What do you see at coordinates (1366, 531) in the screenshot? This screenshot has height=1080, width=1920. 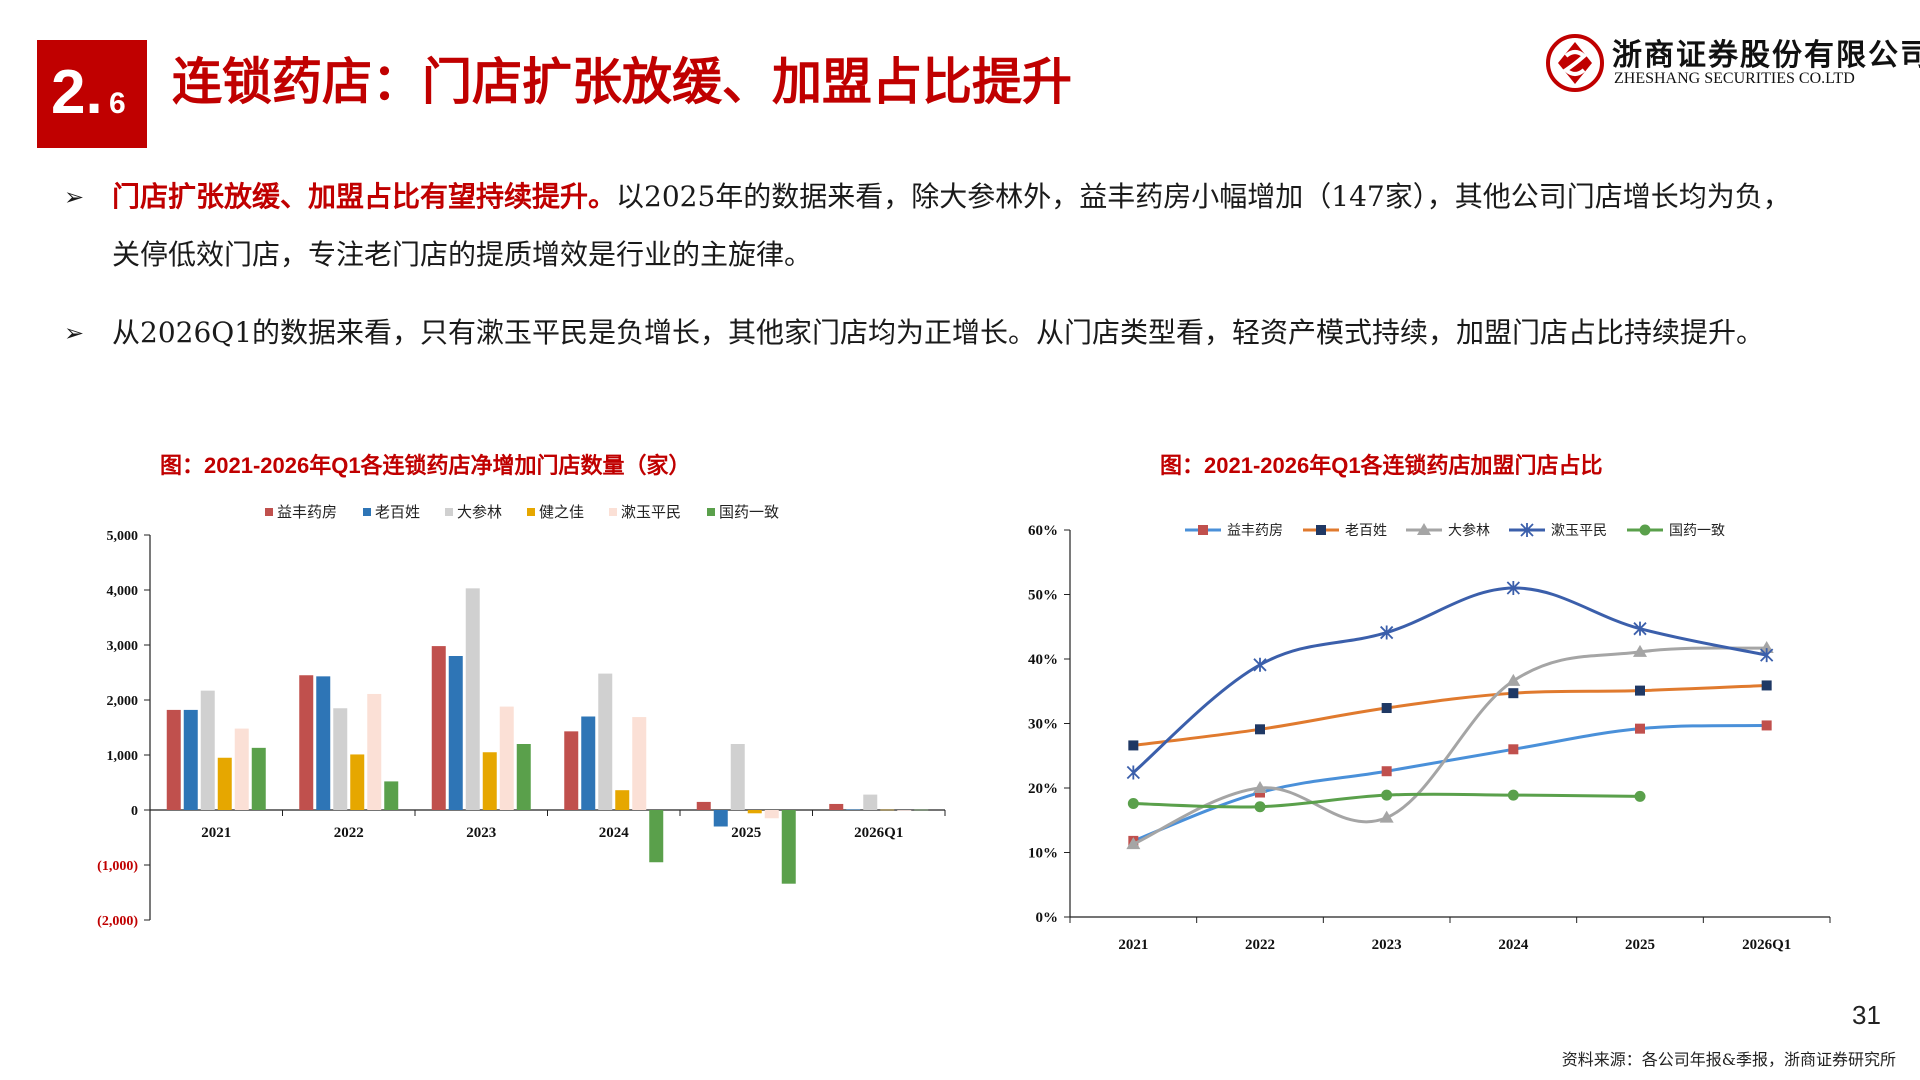 I see `line-legend-label: 老百姓` at bounding box center [1366, 531].